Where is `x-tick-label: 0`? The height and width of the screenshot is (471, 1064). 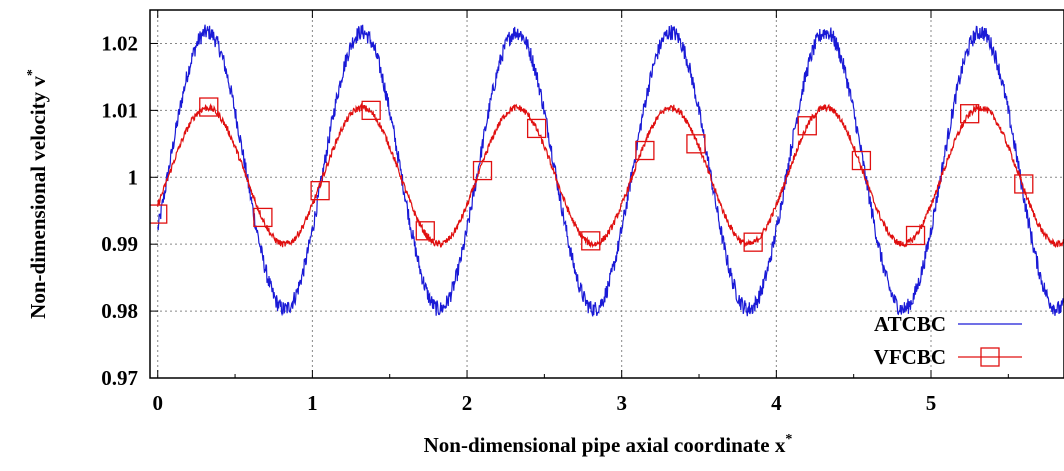 x-tick-label: 0 is located at coordinates (157, 403).